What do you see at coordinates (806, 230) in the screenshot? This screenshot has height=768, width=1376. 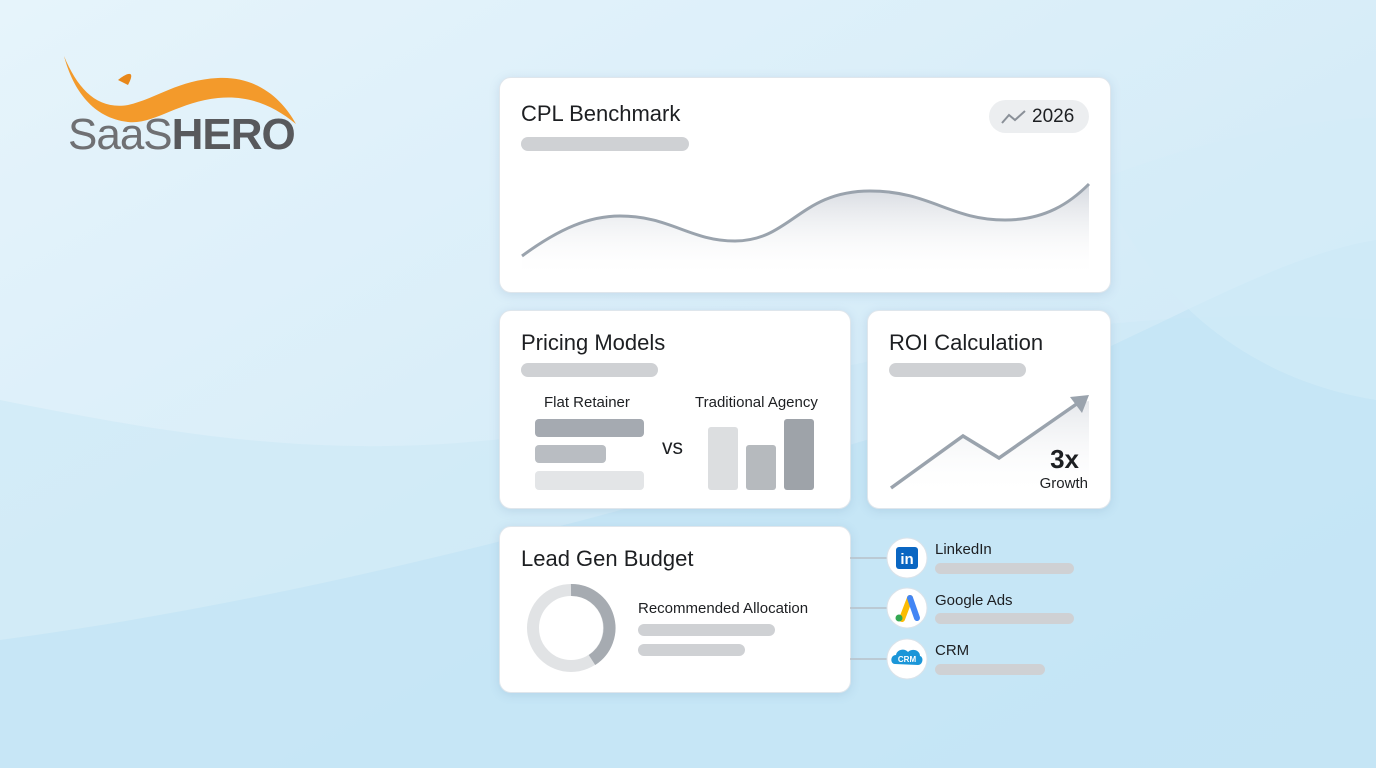 I see `cpl-chart` at bounding box center [806, 230].